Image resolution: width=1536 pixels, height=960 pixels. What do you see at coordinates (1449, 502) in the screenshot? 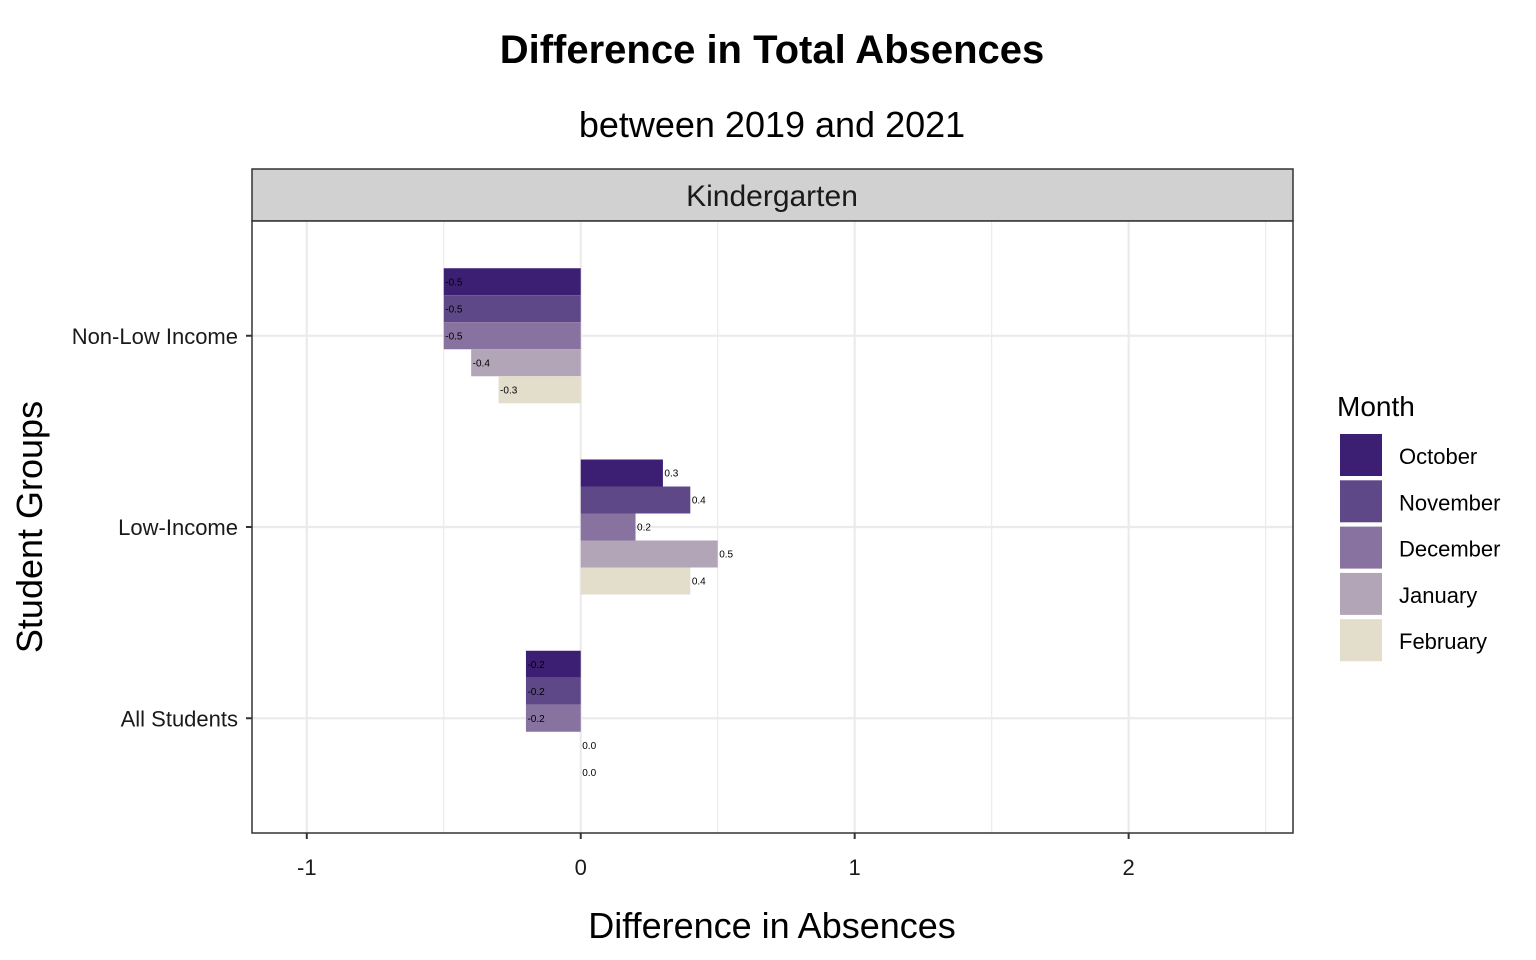
I see `legend-label: November` at bounding box center [1449, 502].